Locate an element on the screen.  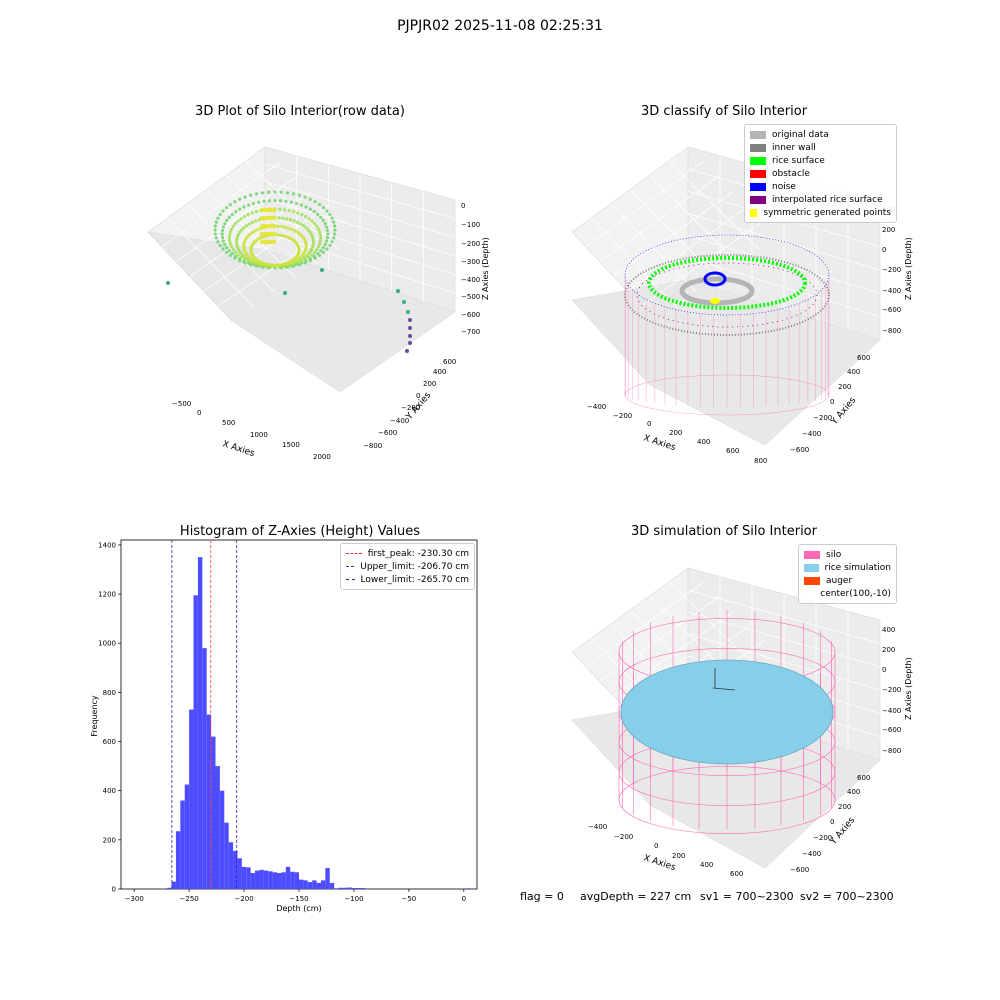
plot4-ztick: 0 is located at coordinates (884, 670).